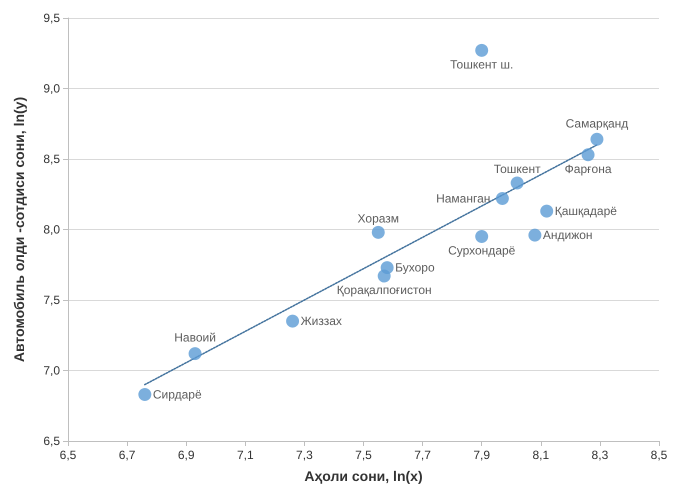 This screenshot has height=494, width=680. Describe the element at coordinates (321, 321) in the screenshot. I see `annotation: Жиззах` at that location.